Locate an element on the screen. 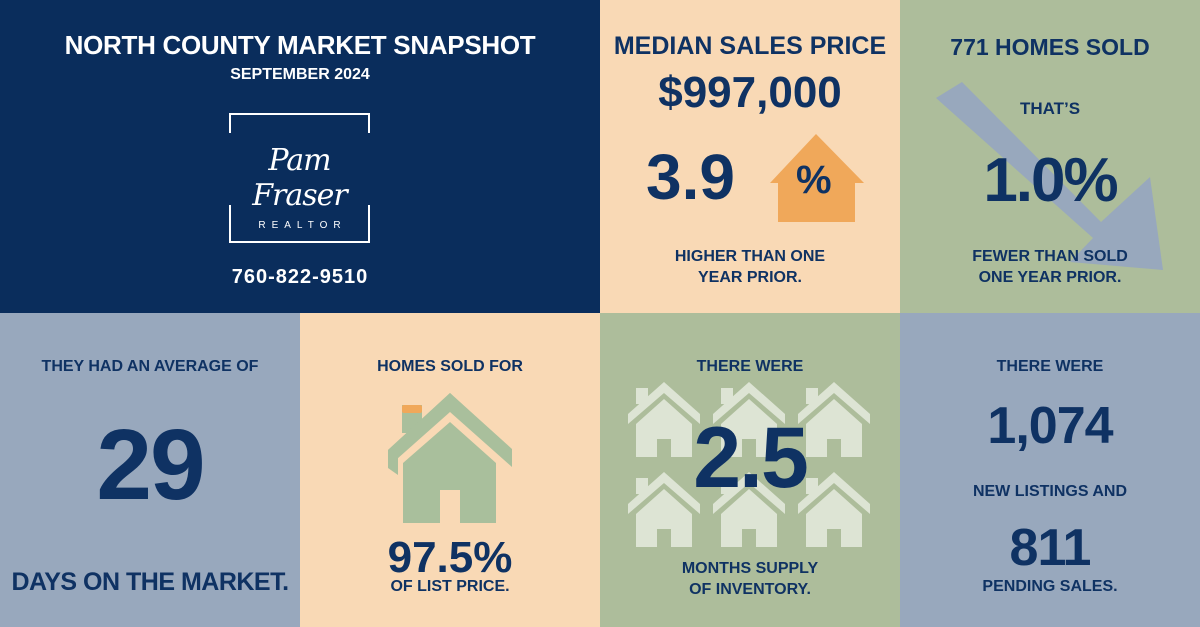  percent-sign: % is located at coordinates (814, 180).